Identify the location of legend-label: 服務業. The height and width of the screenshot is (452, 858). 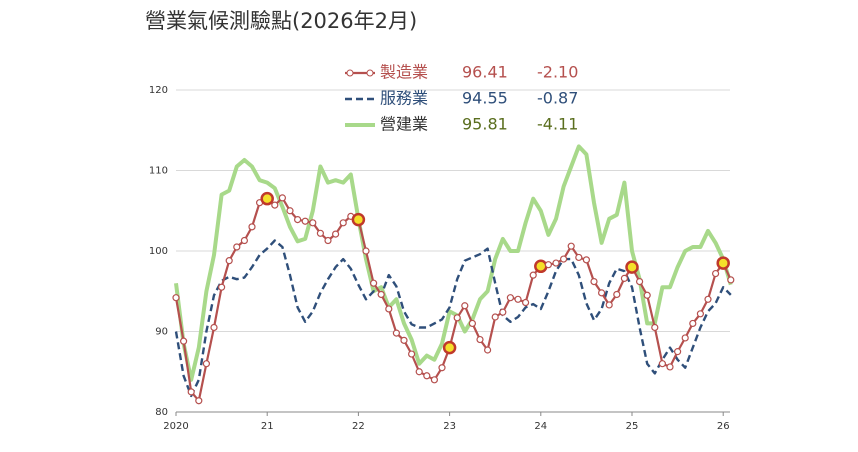
(404, 98).